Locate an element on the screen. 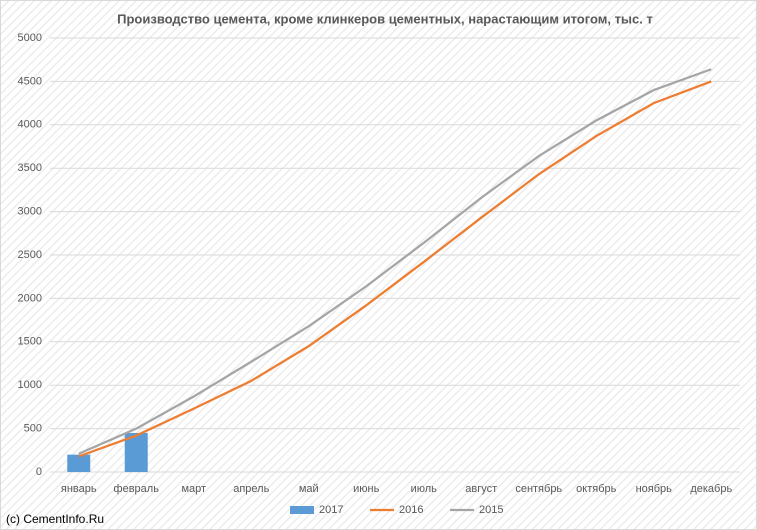 The image size is (757, 530). x-tick-label: март is located at coordinates (193, 489).